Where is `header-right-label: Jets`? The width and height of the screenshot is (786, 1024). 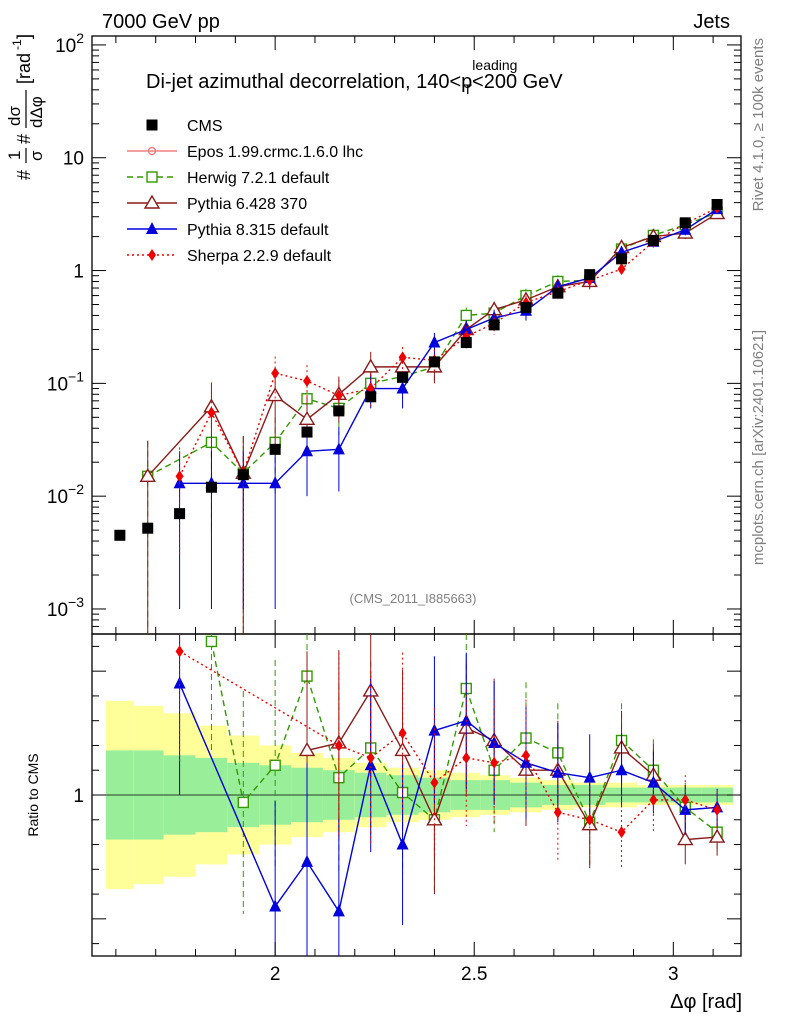
header-right-label: Jets is located at coordinates (711, 22).